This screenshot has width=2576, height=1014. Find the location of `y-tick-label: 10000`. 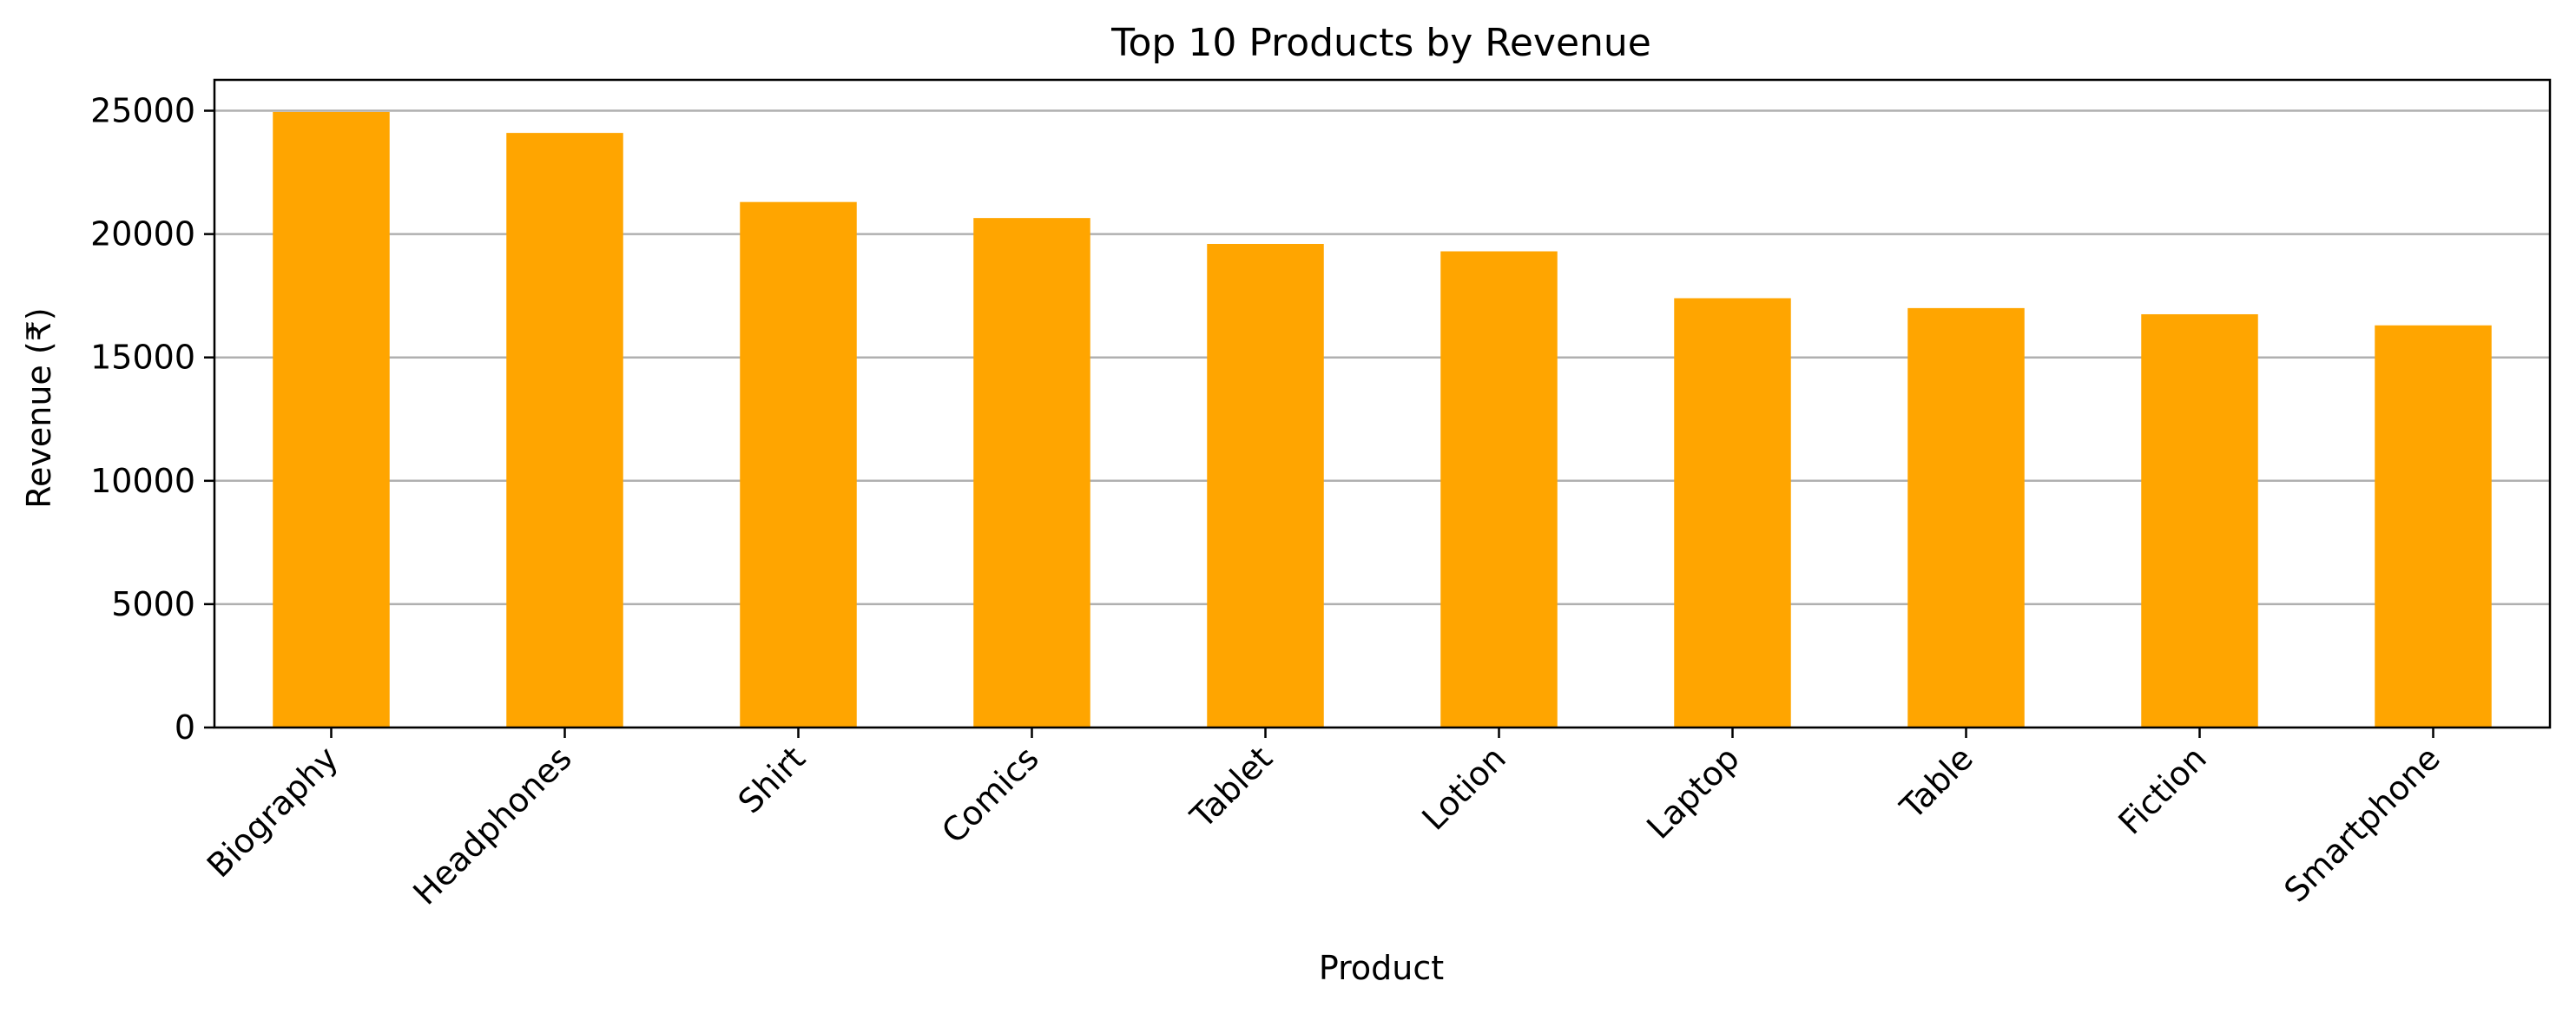

y-tick-label: 10000 is located at coordinates (142, 481).